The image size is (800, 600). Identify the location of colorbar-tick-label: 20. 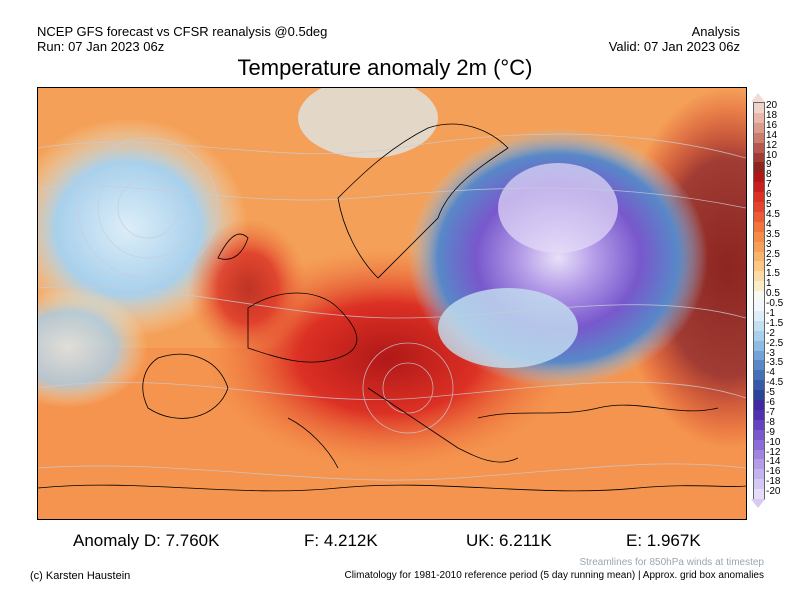
(772, 105).